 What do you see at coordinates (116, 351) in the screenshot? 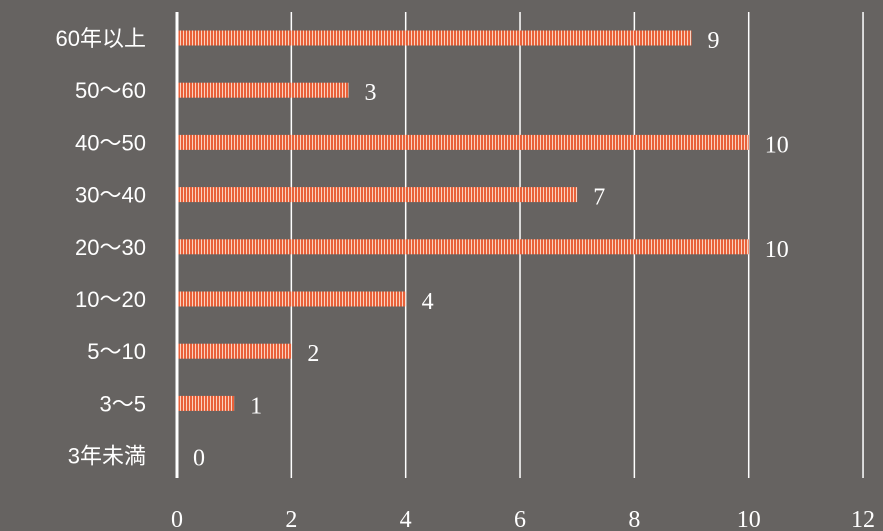
I see `category-label: 5〜10` at bounding box center [116, 351].